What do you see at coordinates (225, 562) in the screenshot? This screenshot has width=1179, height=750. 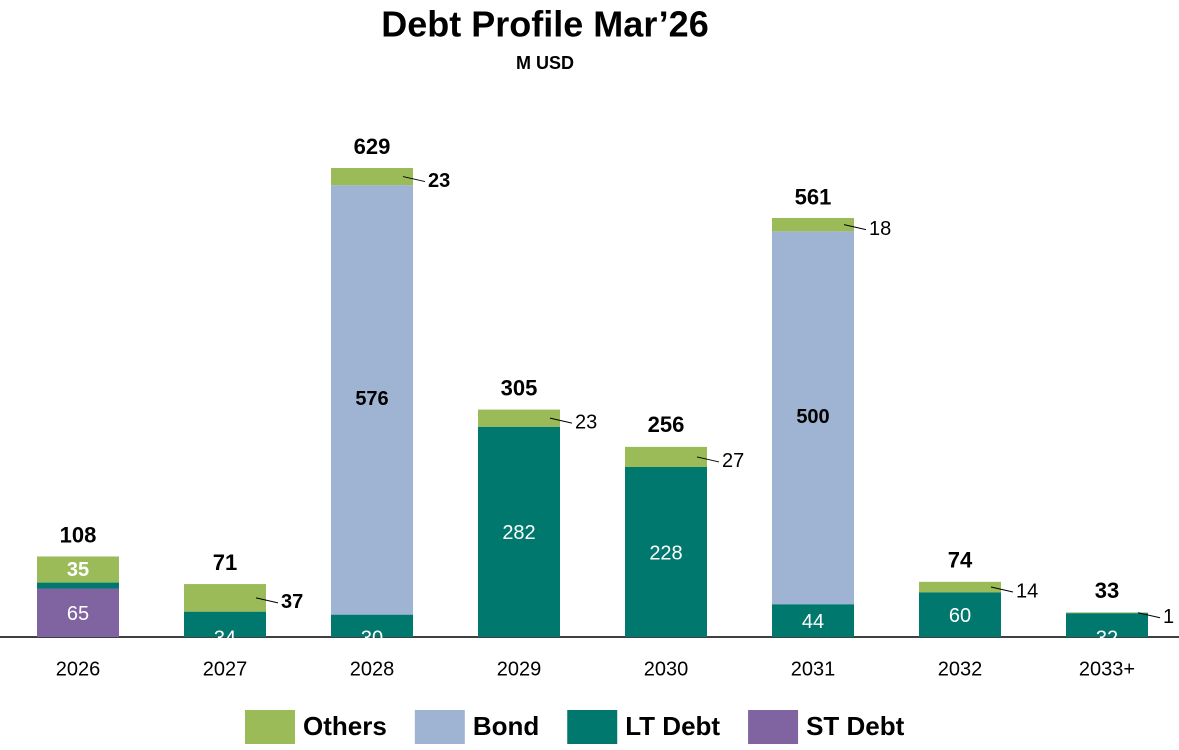 I see `total-label: 71` at bounding box center [225, 562].